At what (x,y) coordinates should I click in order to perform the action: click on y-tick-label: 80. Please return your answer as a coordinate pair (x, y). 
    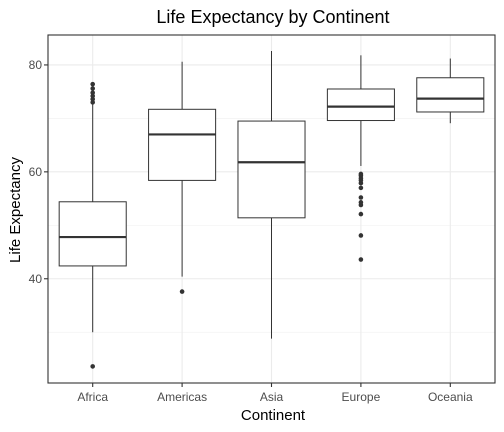
    Looking at the image, I should click on (36, 65).